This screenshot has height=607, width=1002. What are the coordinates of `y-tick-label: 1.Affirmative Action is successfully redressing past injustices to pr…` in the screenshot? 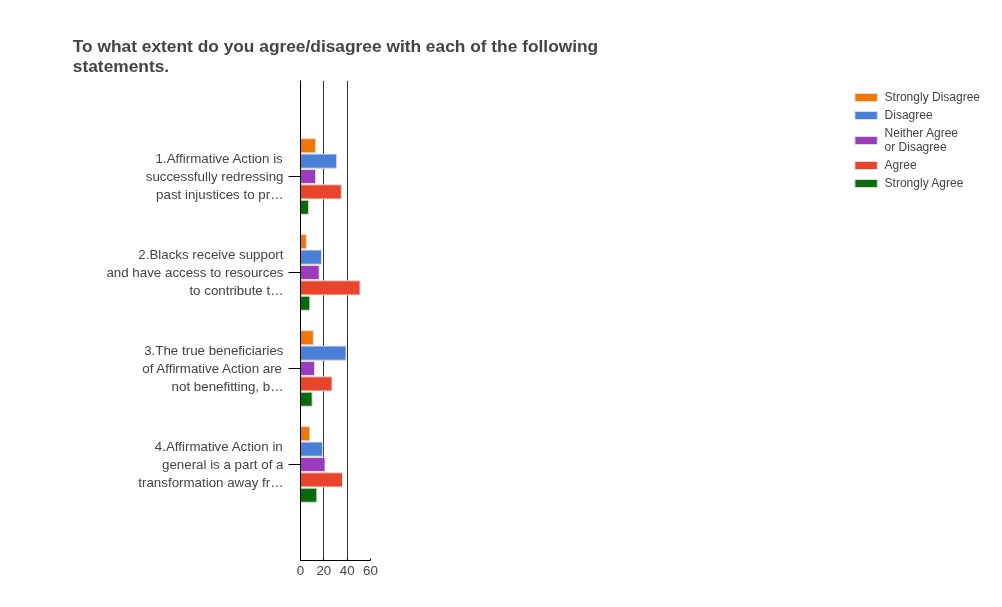 It's located at (214, 176).